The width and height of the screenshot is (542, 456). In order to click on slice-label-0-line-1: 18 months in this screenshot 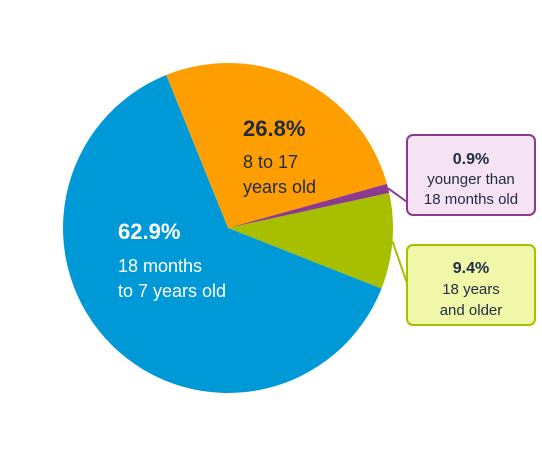, I will do `click(160, 266)`.